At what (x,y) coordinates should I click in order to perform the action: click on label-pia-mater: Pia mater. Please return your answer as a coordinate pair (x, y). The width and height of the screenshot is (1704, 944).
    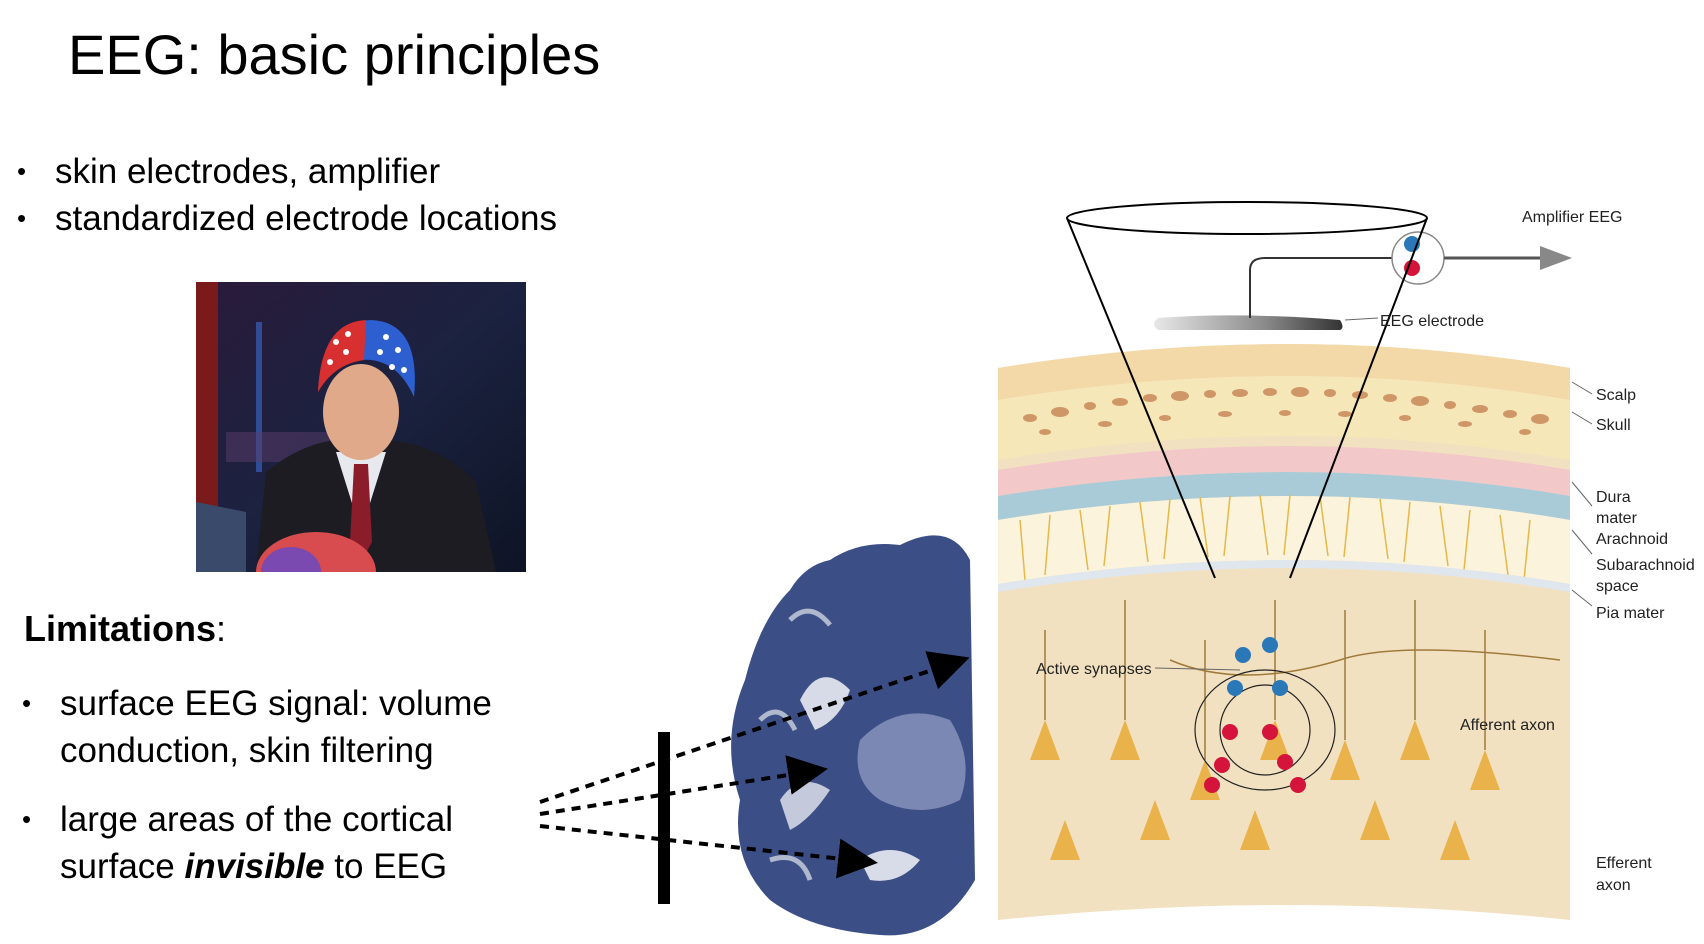
    Looking at the image, I should click on (1630, 613).